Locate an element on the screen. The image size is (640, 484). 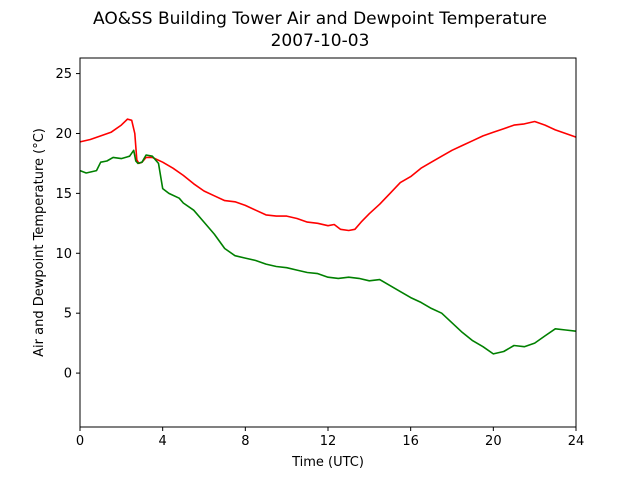
x-tick-label: 20 is located at coordinates (493, 441).